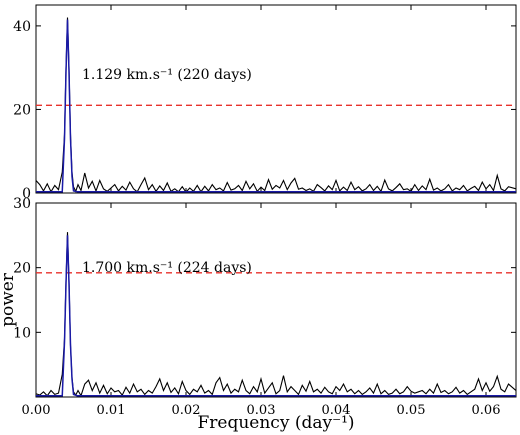 This screenshot has width=520, height=435. What do you see at coordinates (261, 410) in the screenshot?
I see `x-tick-label: 0.03` at bounding box center [261, 410].